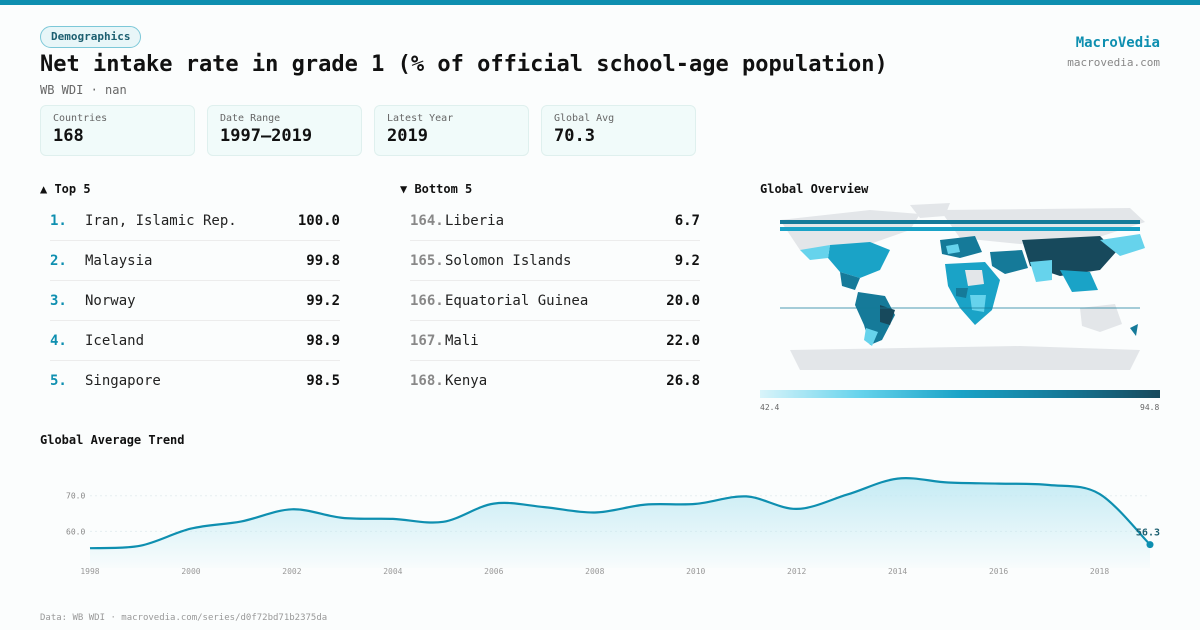  Describe the element at coordinates (195, 381) in the screenshot. I see `list-item: 5. Singapore 98.5` at that location.